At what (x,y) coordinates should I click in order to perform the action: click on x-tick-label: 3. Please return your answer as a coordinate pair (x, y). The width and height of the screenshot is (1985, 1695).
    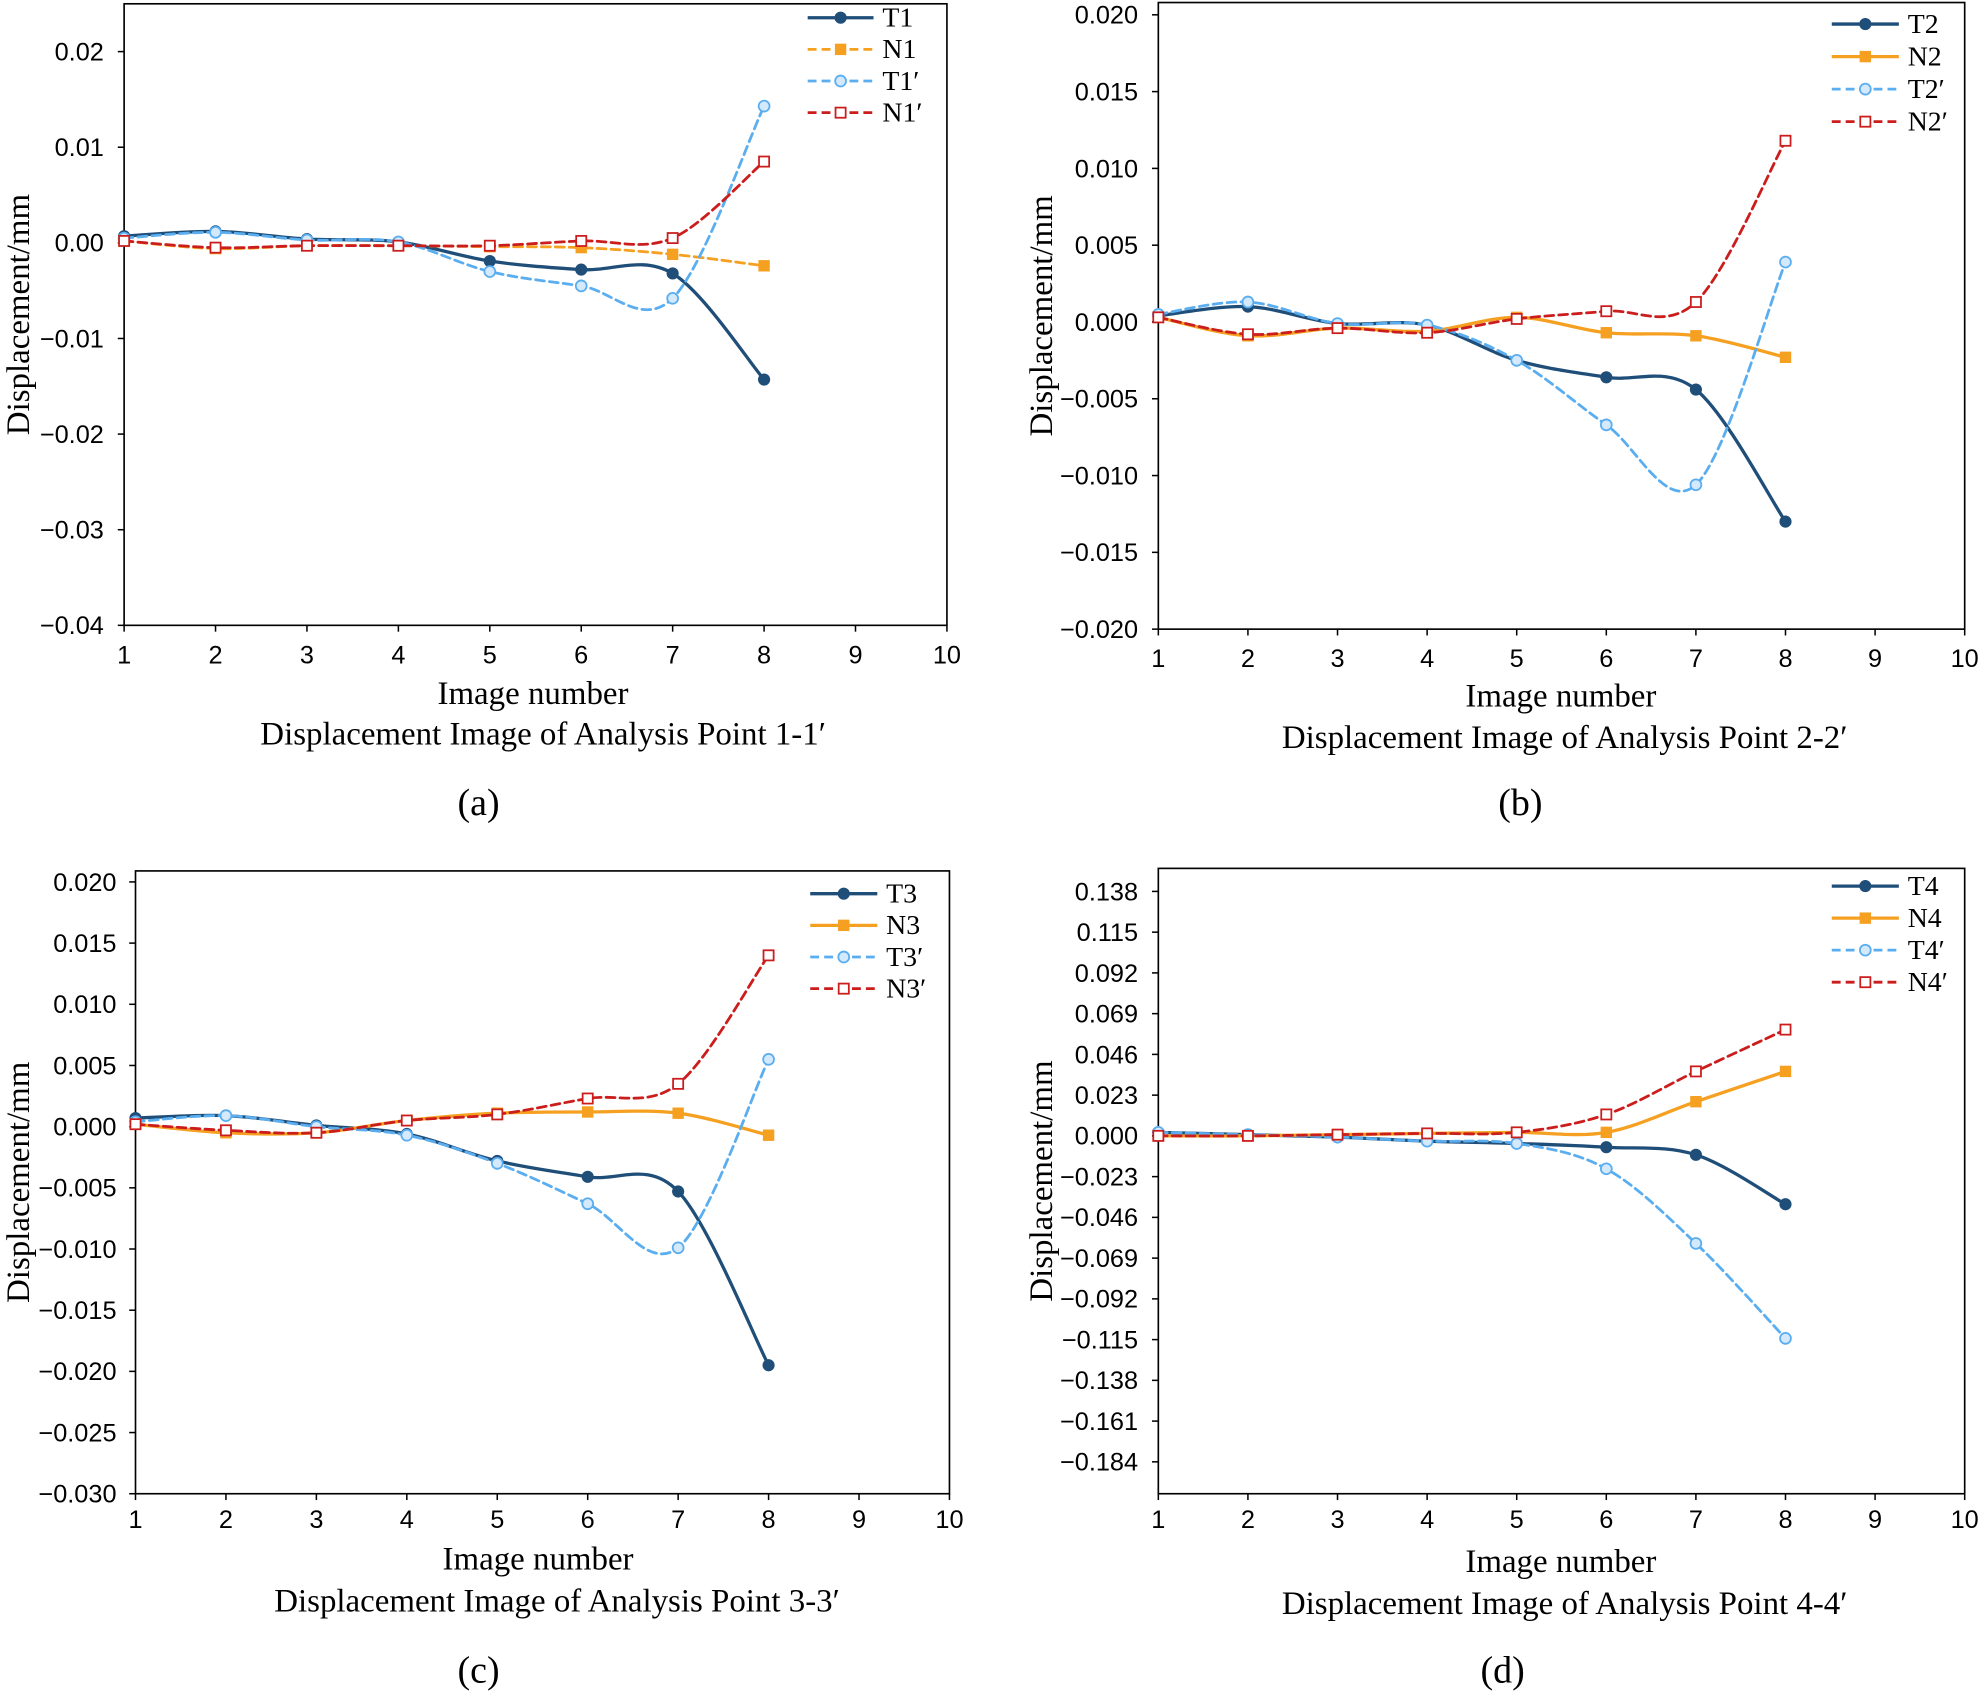
    Looking at the image, I should click on (1337, 1520).